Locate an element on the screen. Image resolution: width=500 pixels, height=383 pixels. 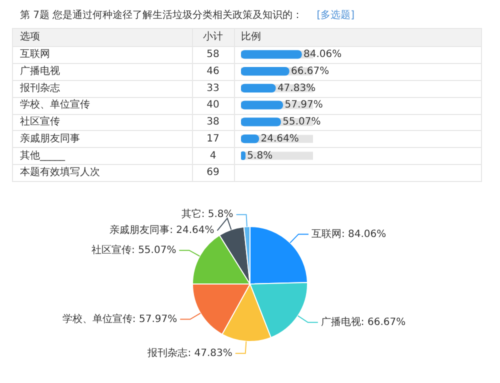
y-tick-label: 报刊杂志 is located at coordinates (39, 88).